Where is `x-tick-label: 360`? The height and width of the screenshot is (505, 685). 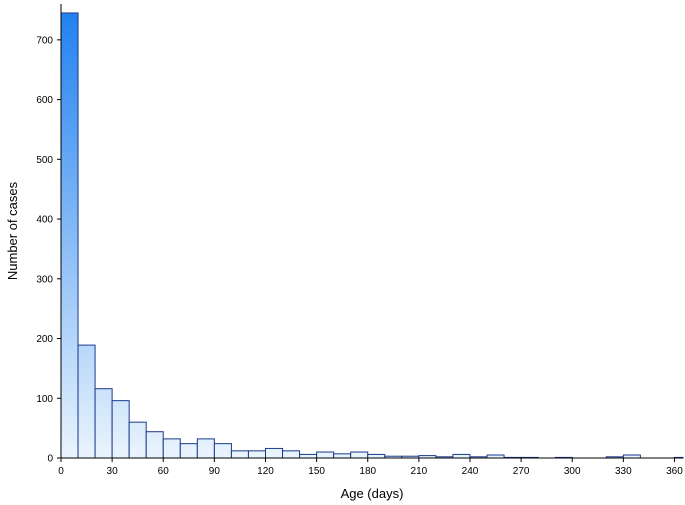 x-tick-label: 360 is located at coordinates (674, 471).